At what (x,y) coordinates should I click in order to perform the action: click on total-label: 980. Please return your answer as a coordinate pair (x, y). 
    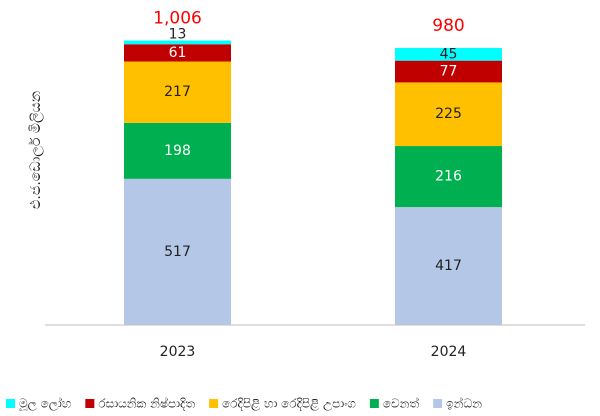
    Looking at the image, I should click on (448, 26).